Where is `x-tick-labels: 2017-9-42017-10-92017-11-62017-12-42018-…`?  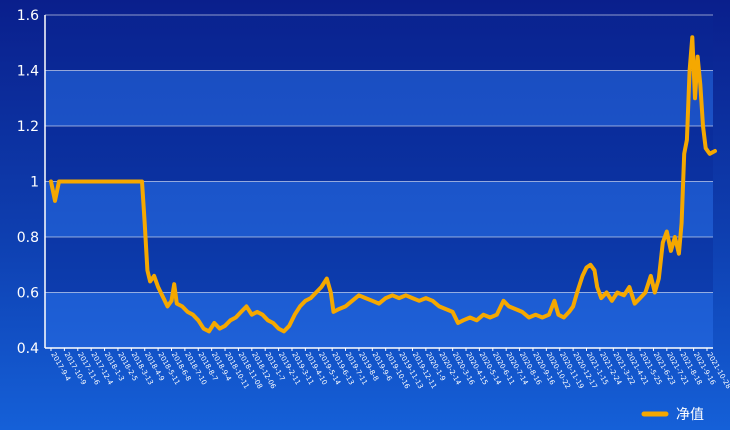
x-tick-labels: 2017-9-42017-10-92017-11-62017-12-42018-… is located at coordinates (389, 369).